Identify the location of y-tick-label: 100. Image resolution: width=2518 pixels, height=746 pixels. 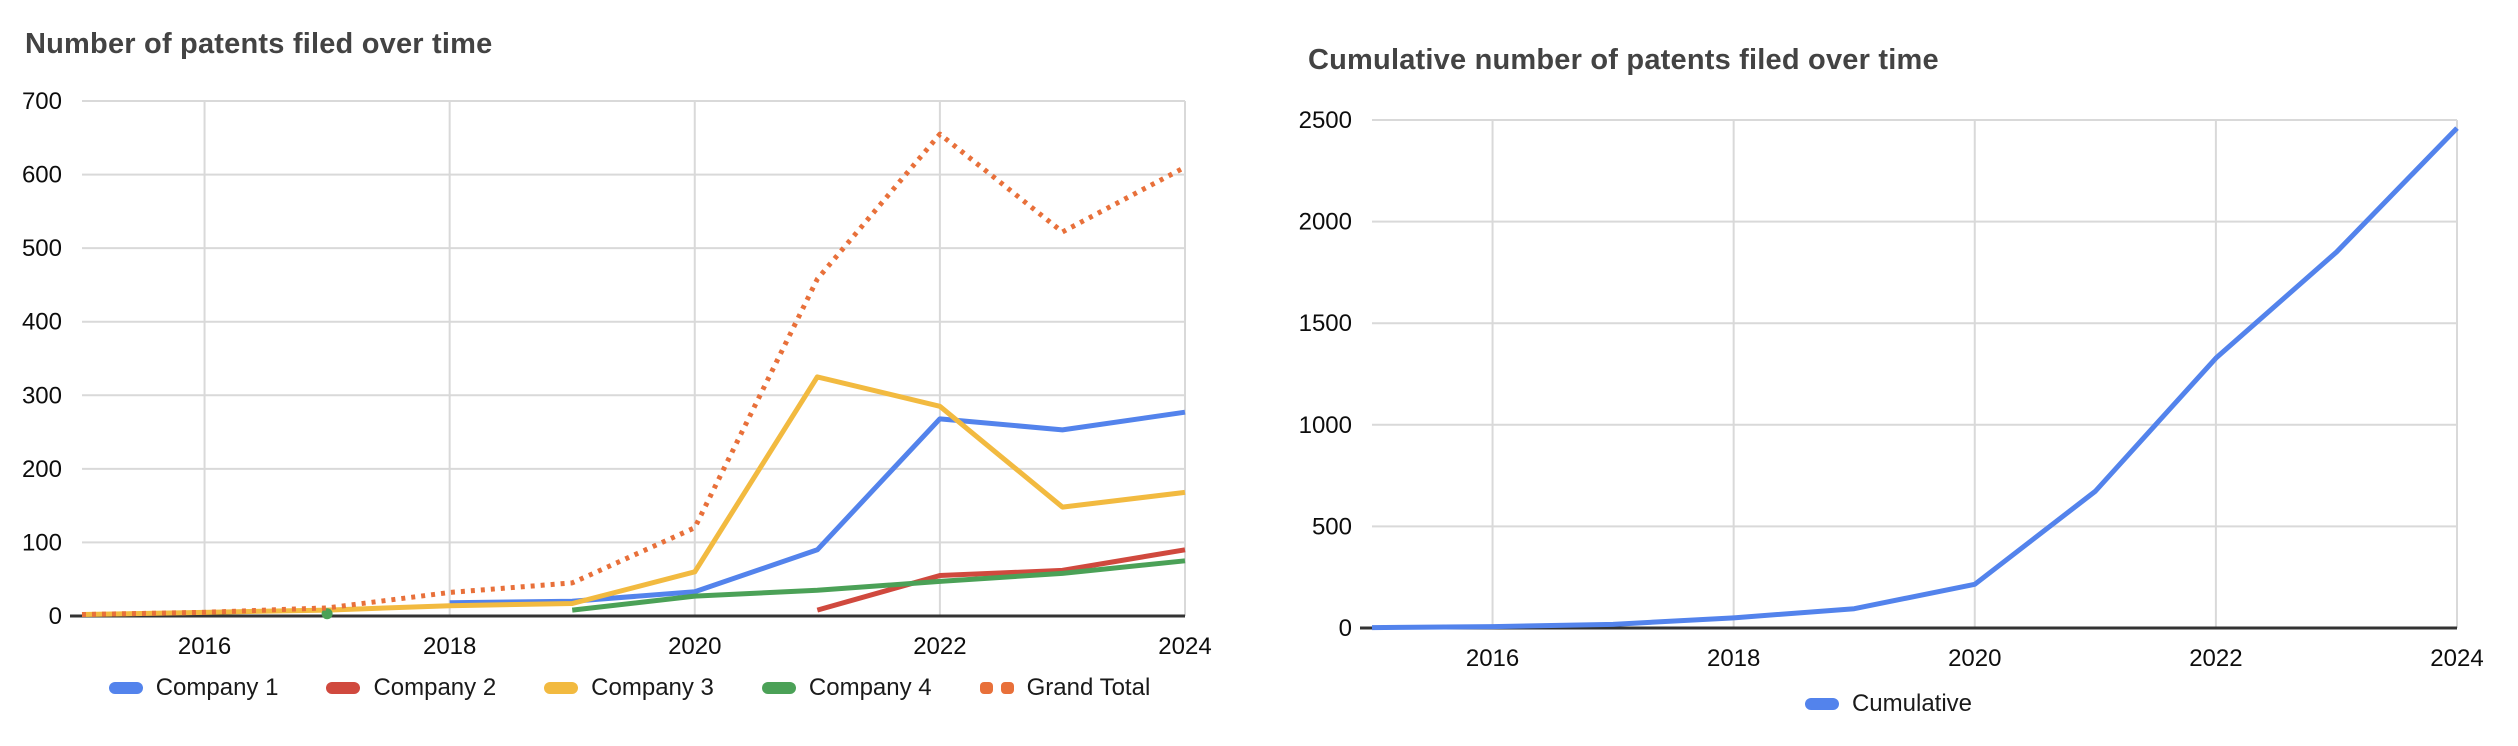
(42, 542).